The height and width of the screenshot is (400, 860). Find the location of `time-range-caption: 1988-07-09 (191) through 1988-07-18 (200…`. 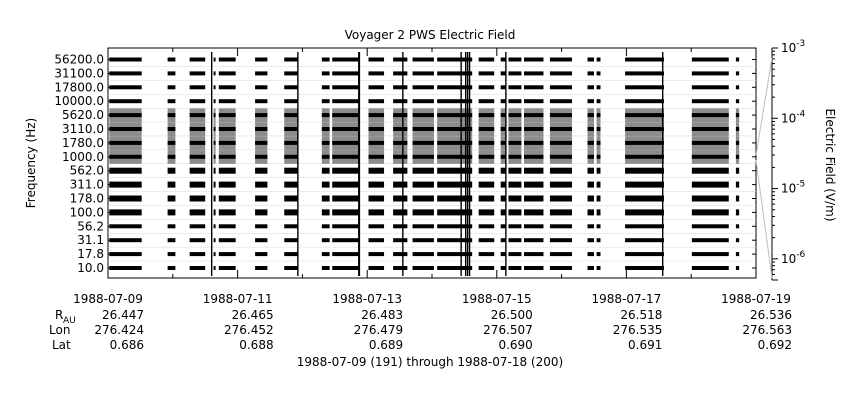

time-range-caption: 1988-07-09 (191) through 1988-07-18 (200… is located at coordinates (430, 362).